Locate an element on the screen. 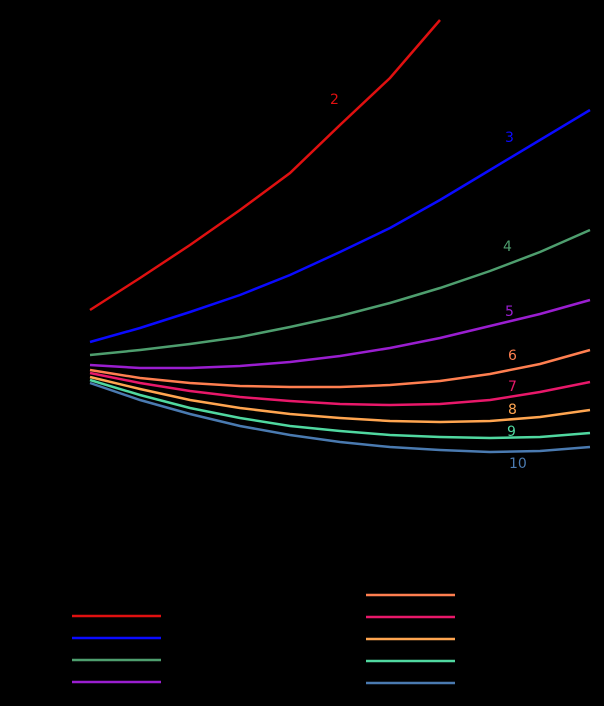 Image resolution: width=604 pixels, height=706 pixels. series-label: 3 is located at coordinates (509, 138).